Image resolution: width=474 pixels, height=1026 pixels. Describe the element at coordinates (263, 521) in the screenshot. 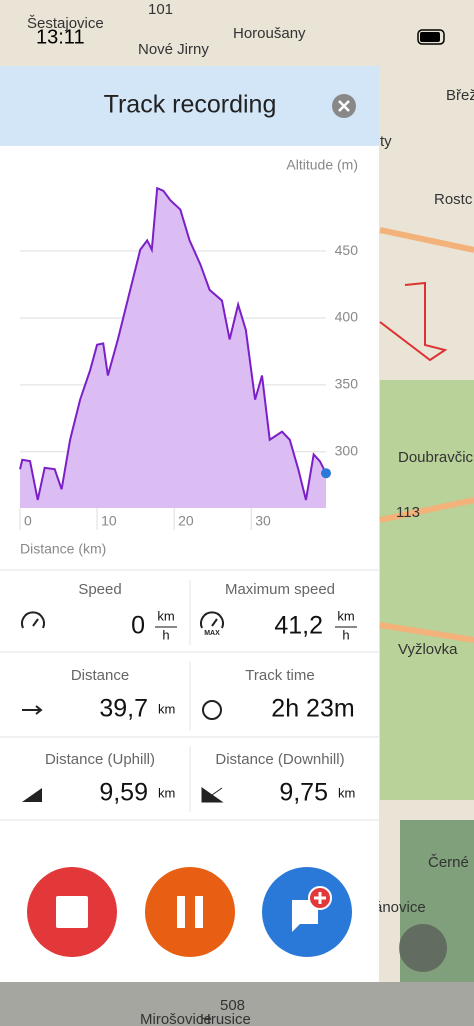

I see `x-tick-label: 30` at that location.